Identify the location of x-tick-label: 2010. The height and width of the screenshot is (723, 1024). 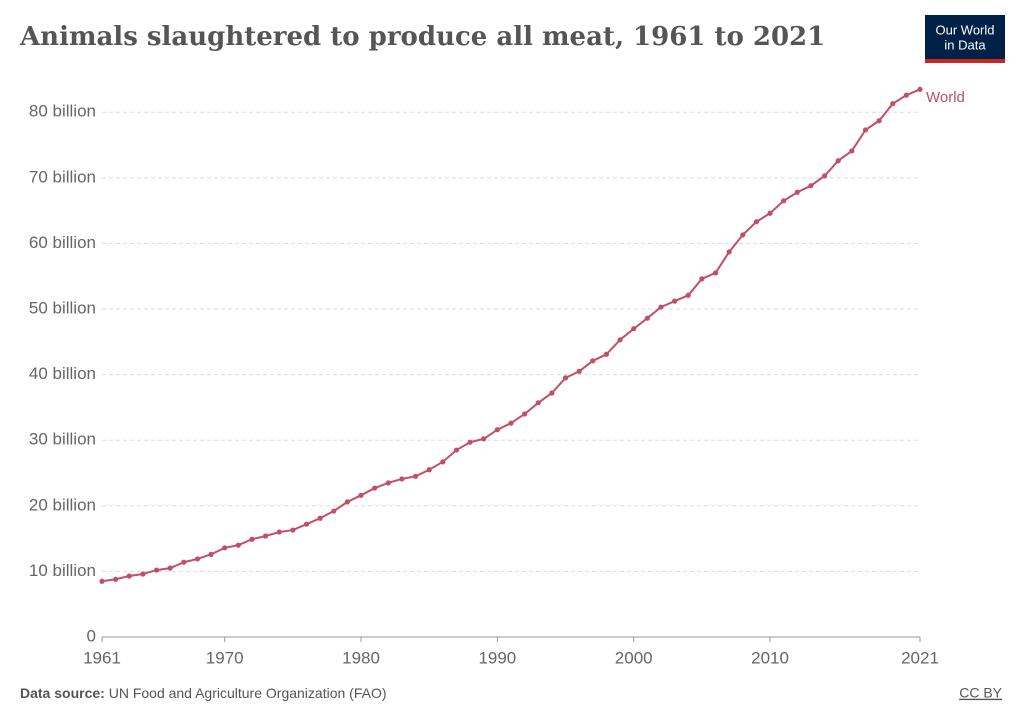
(770, 657).